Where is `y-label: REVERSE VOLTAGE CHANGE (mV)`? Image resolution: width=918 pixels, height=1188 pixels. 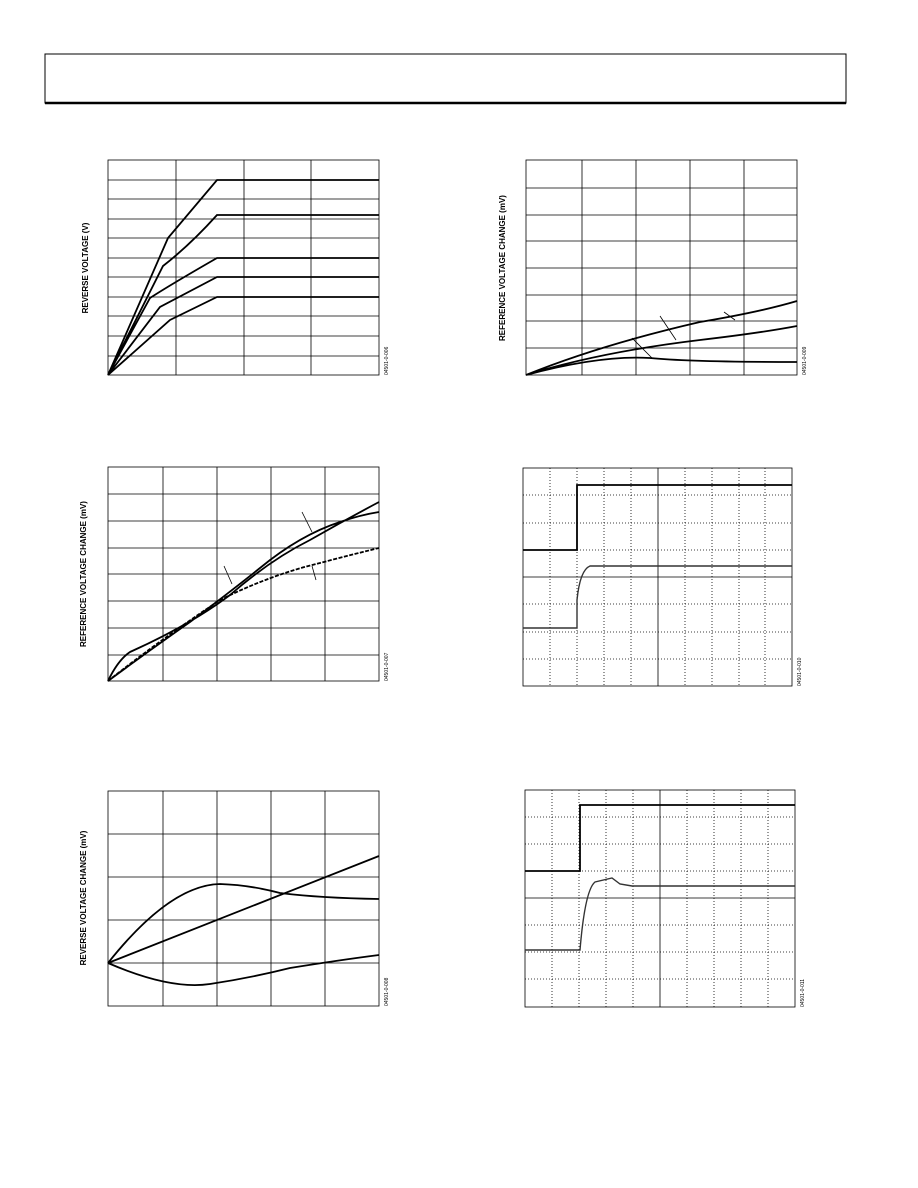
y-label: REVERSE VOLTAGE CHANGE (mV) is located at coordinates (83, 897).